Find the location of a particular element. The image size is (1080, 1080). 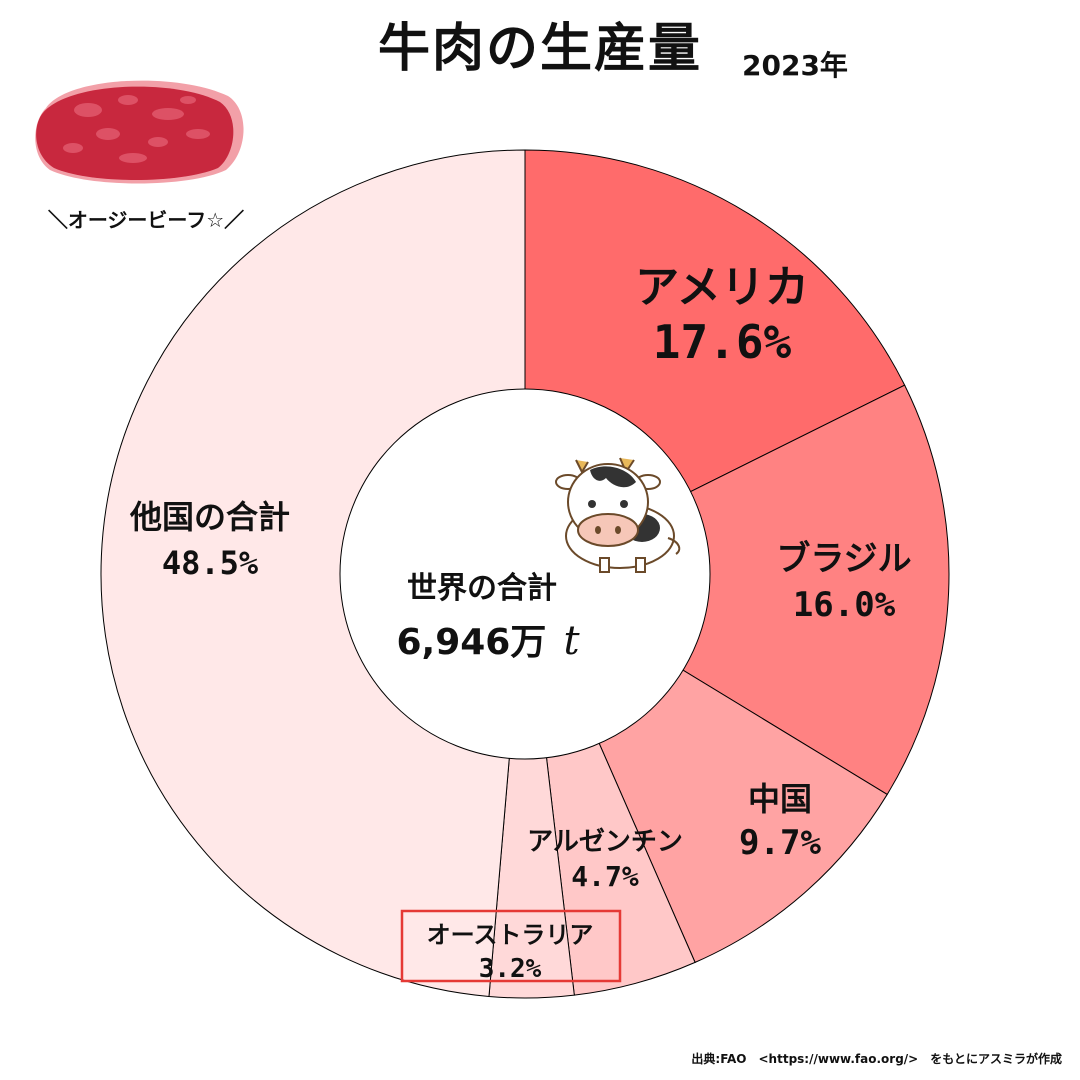

slice-label-0: アメリカ is located at coordinates (722, 287).